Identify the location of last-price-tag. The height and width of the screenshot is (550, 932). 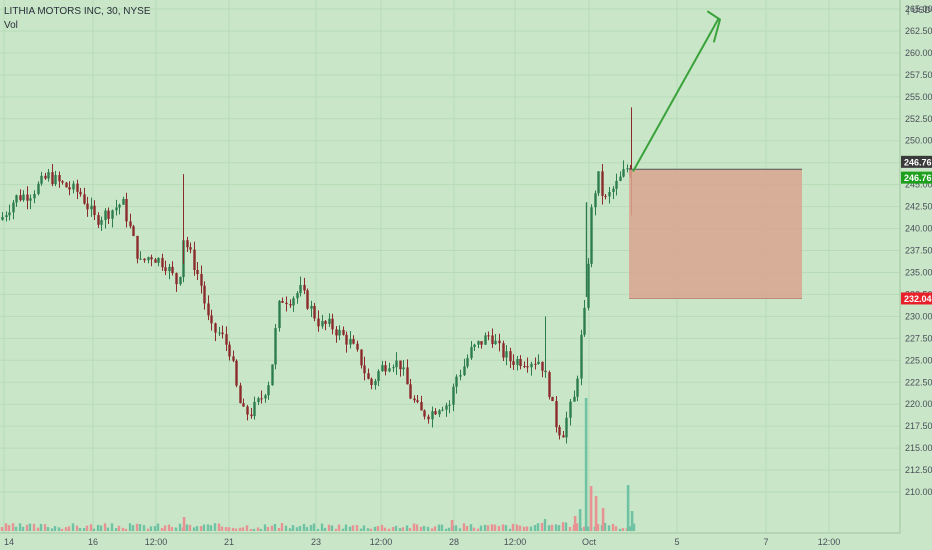
(916, 161).